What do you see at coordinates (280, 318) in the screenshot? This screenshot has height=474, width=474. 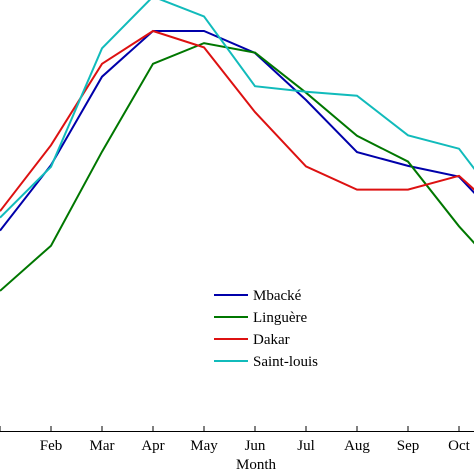 I see `legend-label-linguere: Linguère` at bounding box center [280, 318].